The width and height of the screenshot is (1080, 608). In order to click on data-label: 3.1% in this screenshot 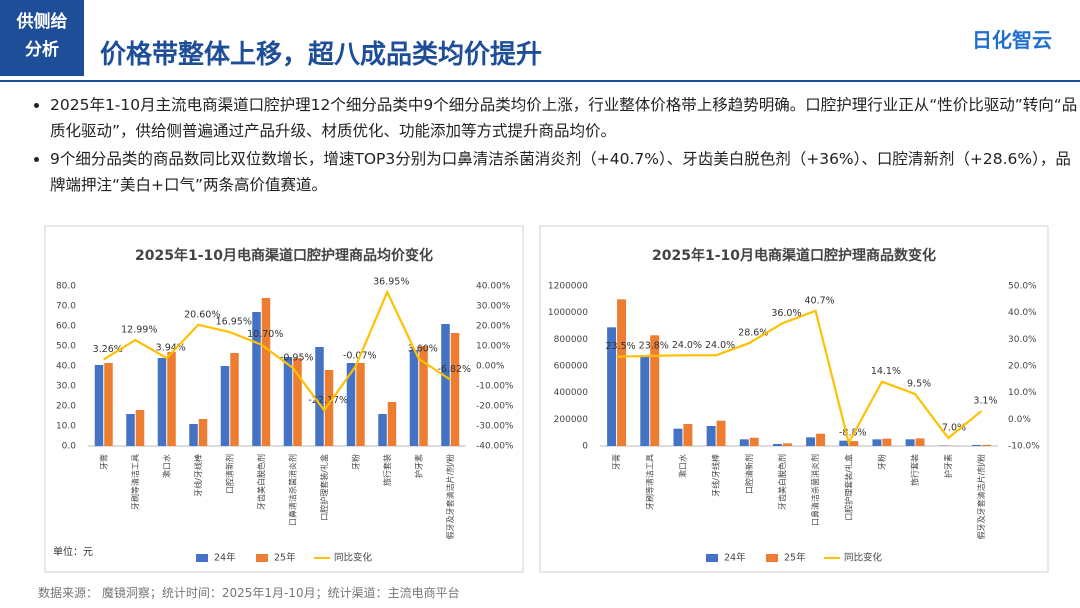, I will do `click(985, 401)`.